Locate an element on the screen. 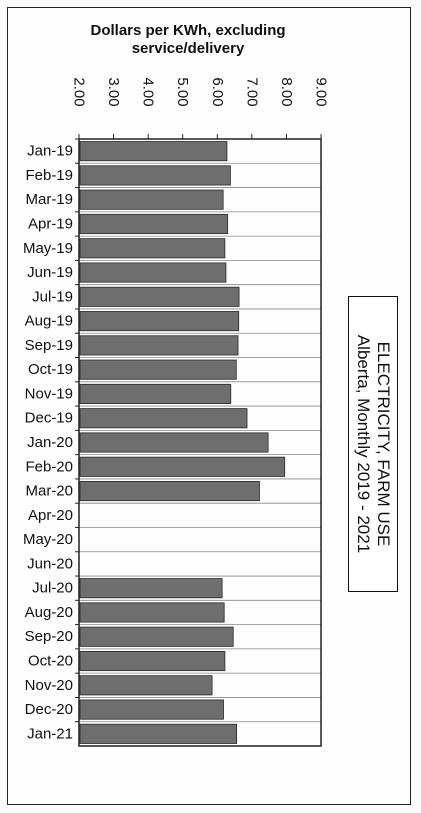 This screenshot has height=813, width=421. tick-label: 2.00 is located at coordinates (79, 91).